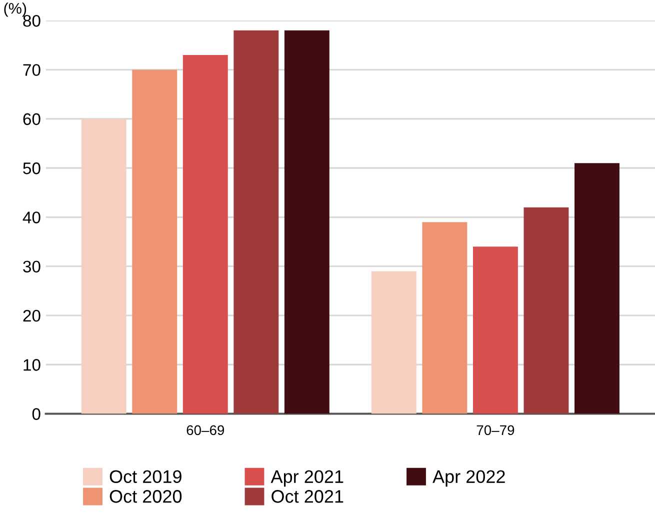  I want to click on legend-label: Oct 2019, so click(146, 477).